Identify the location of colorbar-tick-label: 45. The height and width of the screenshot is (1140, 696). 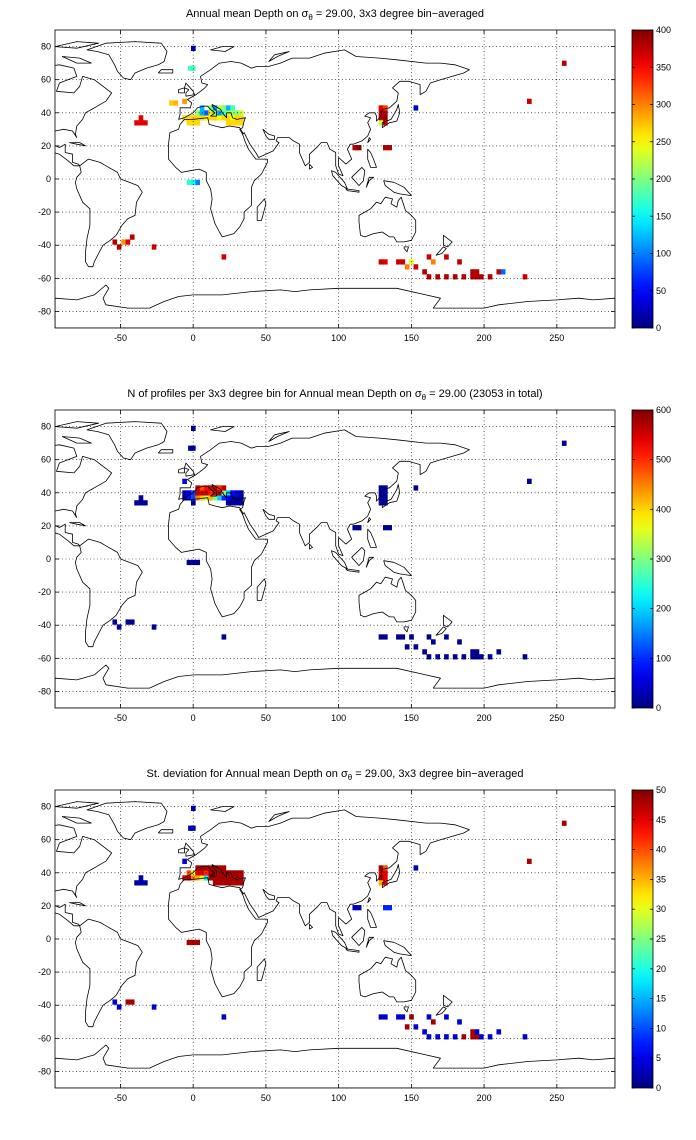
(661, 820).